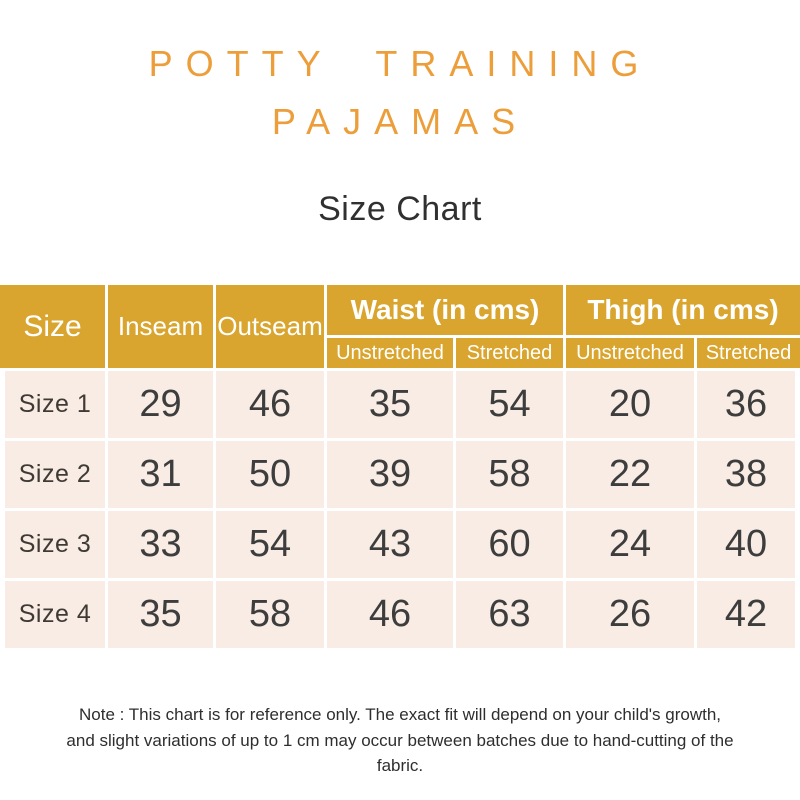  I want to click on cell-size4-thigh-stretched: 42, so click(746, 614).